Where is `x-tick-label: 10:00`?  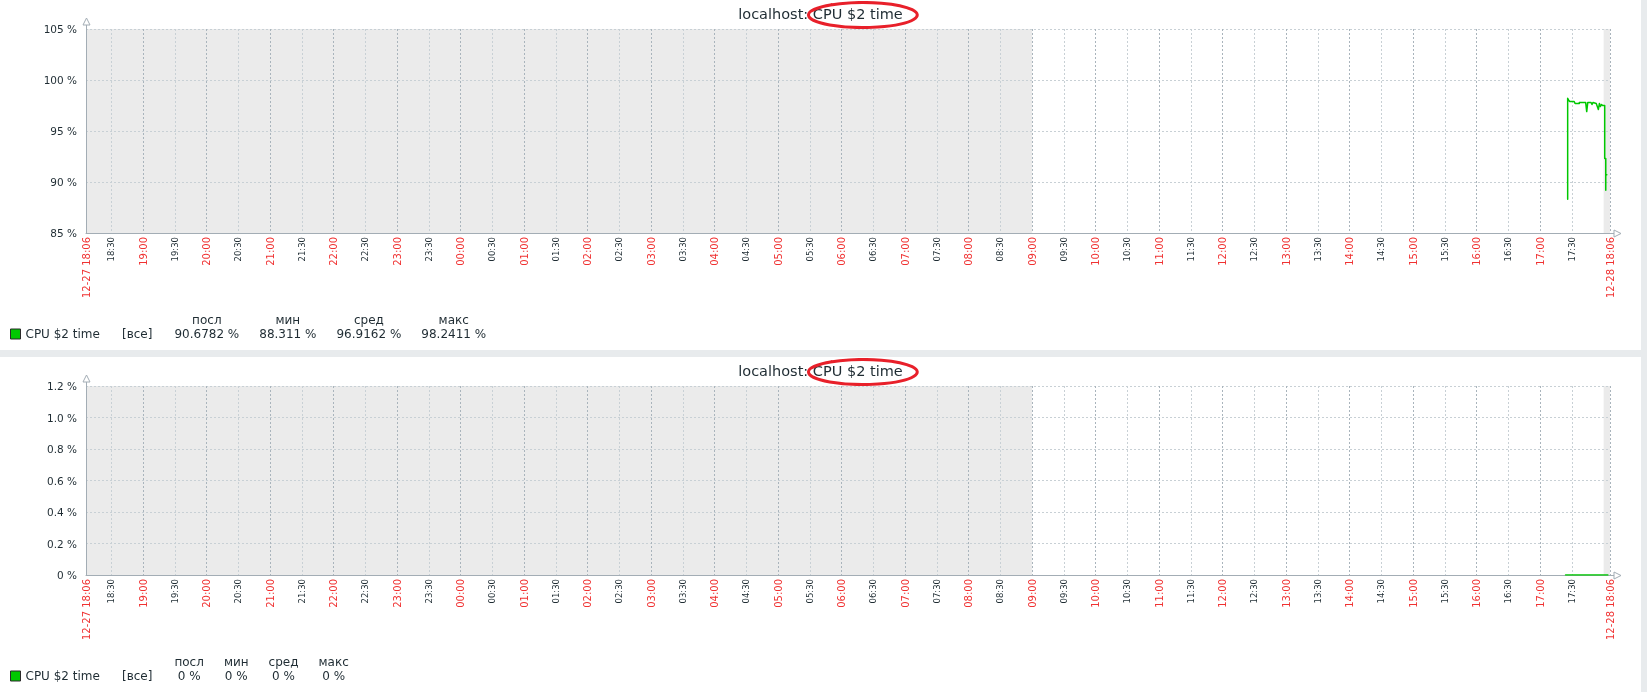
x-tick-label: 10:00 is located at coordinates (1096, 593).